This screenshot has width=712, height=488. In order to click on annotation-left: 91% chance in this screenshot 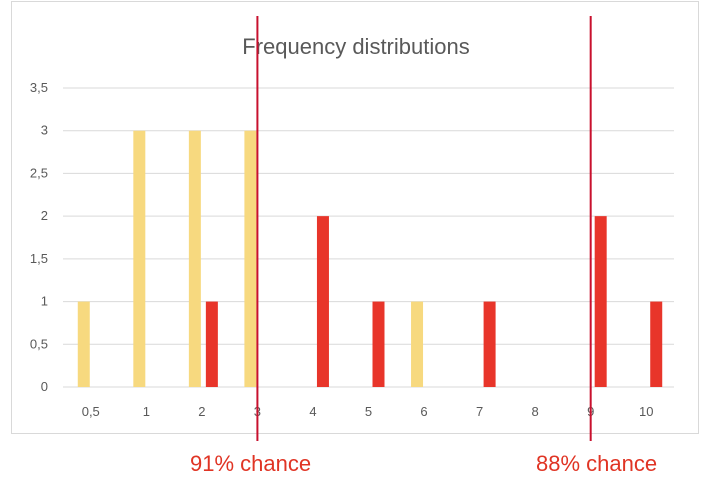, I will do `click(251, 463)`.